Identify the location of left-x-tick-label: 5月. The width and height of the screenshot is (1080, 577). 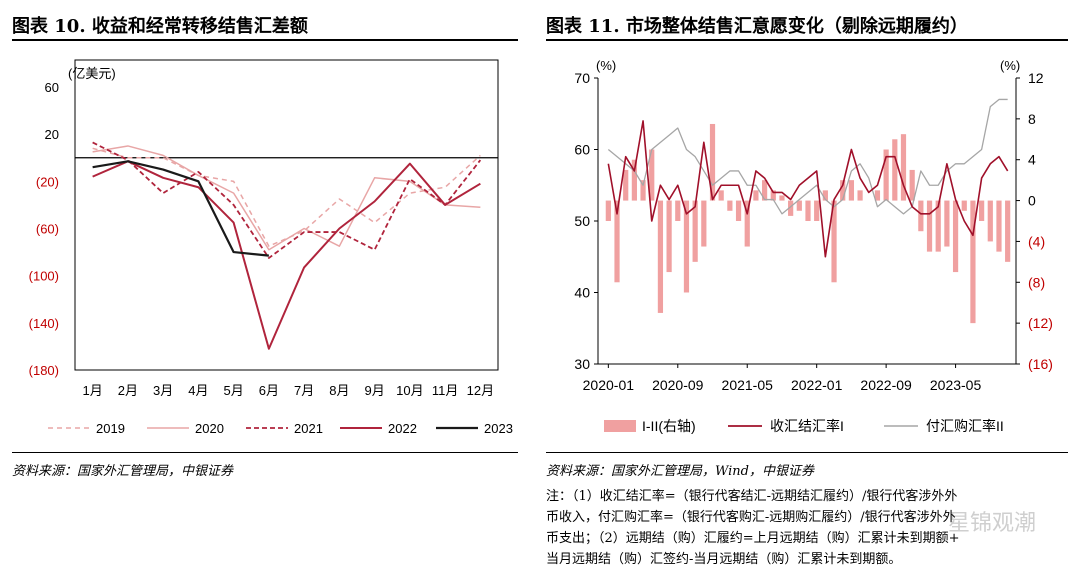
(234, 390).